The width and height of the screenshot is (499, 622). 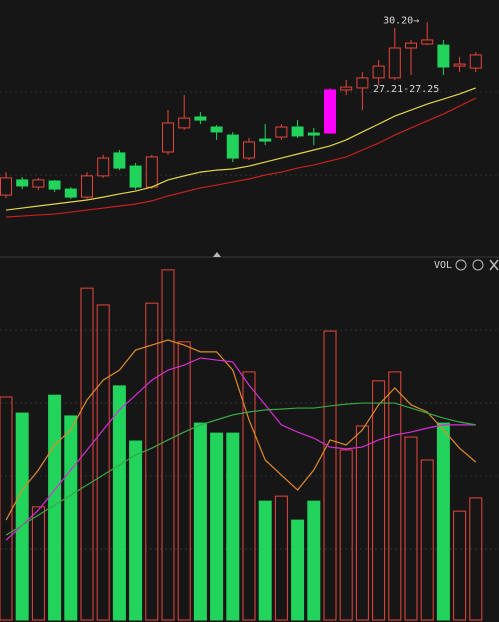 I want to click on settings-icon, so click(x=461, y=265).